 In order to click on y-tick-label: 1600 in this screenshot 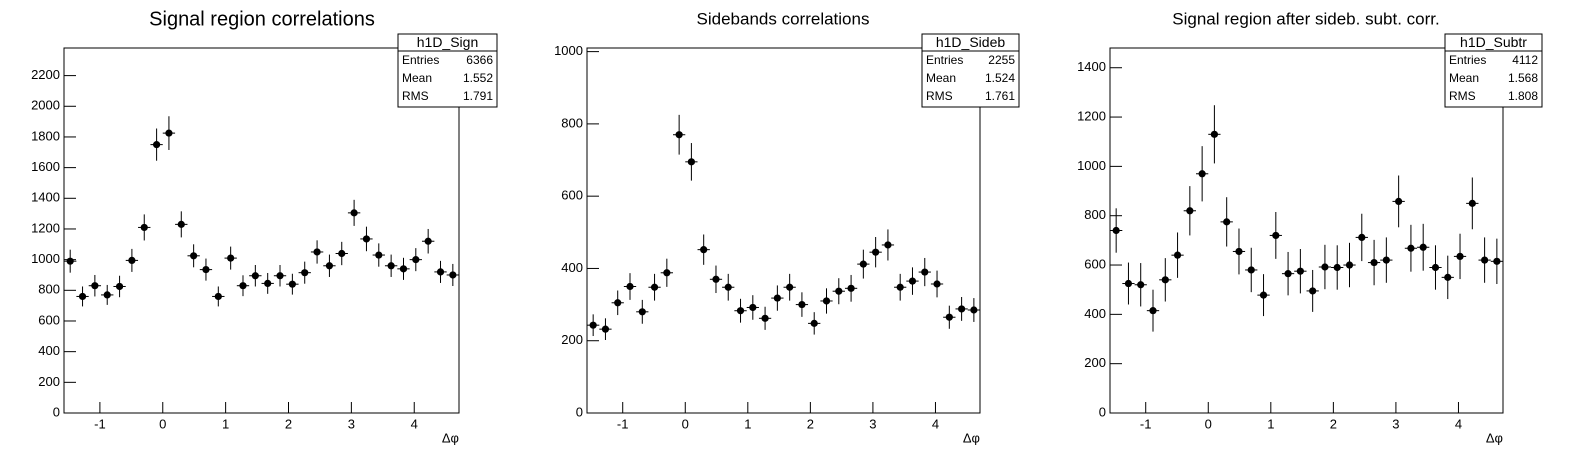, I will do `click(45, 166)`.